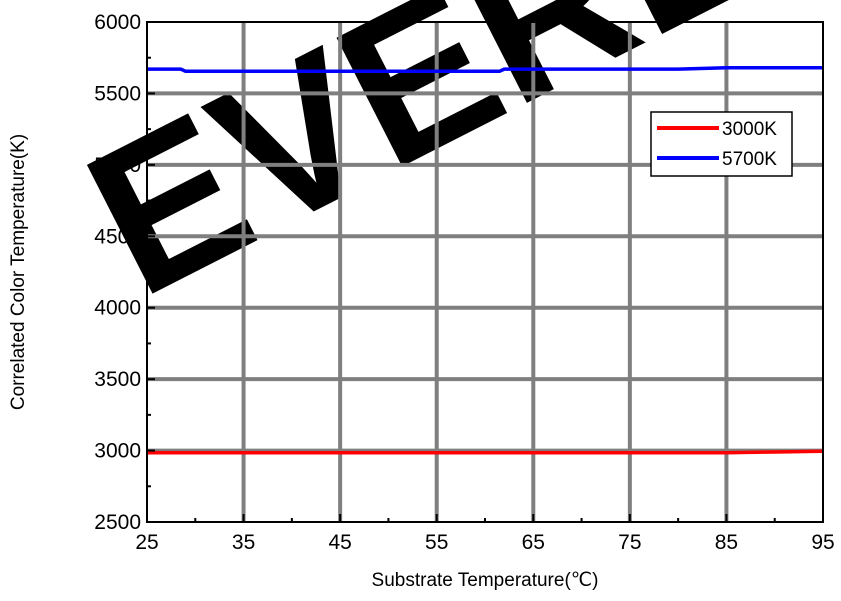 This screenshot has height=601, width=841. What do you see at coordinates (749, 159) in the screenshot?
I see `legend-label-5700K: 5700K` at bounding box center [749, 159].